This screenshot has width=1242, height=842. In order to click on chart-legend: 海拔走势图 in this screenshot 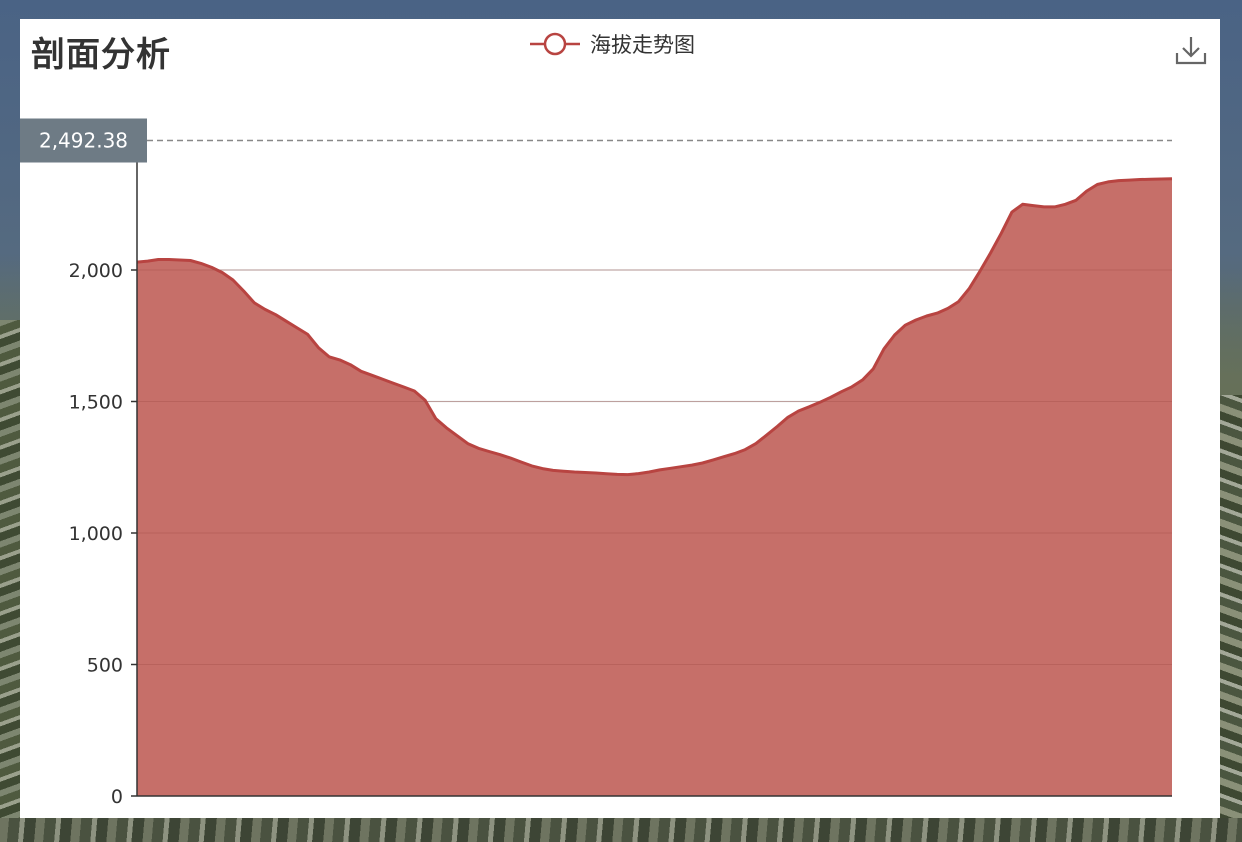, I will do `click(612, 44)`.